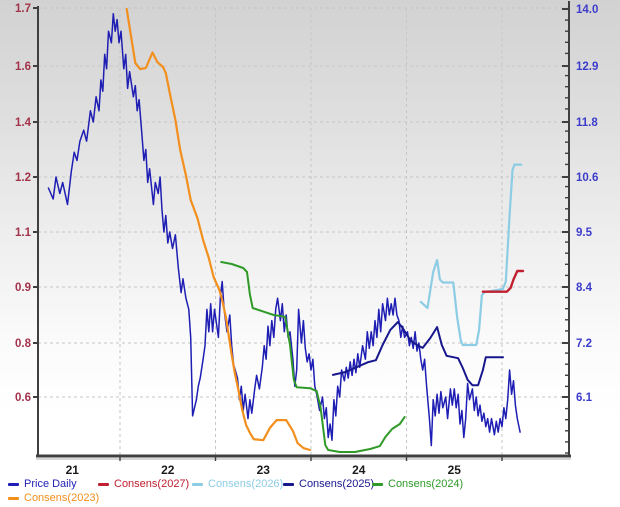 This screenshot has height=507, width=620. Describe the element at coordinates (313, 357) in the screenshot. I see `series-line-consens_2024` at that location.